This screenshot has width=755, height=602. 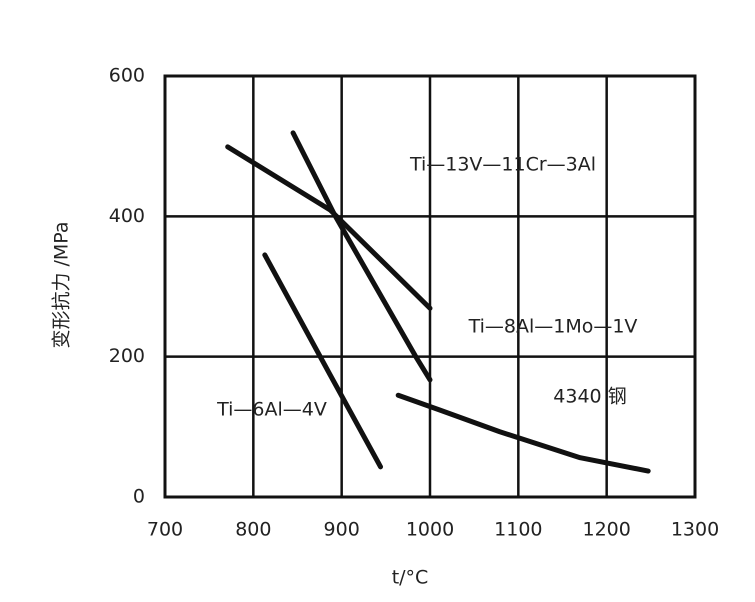 What do you see at coordinates (165, 530) in the screenshot?
I see `x-tick-label: 700` at bounding box center [165, 530].